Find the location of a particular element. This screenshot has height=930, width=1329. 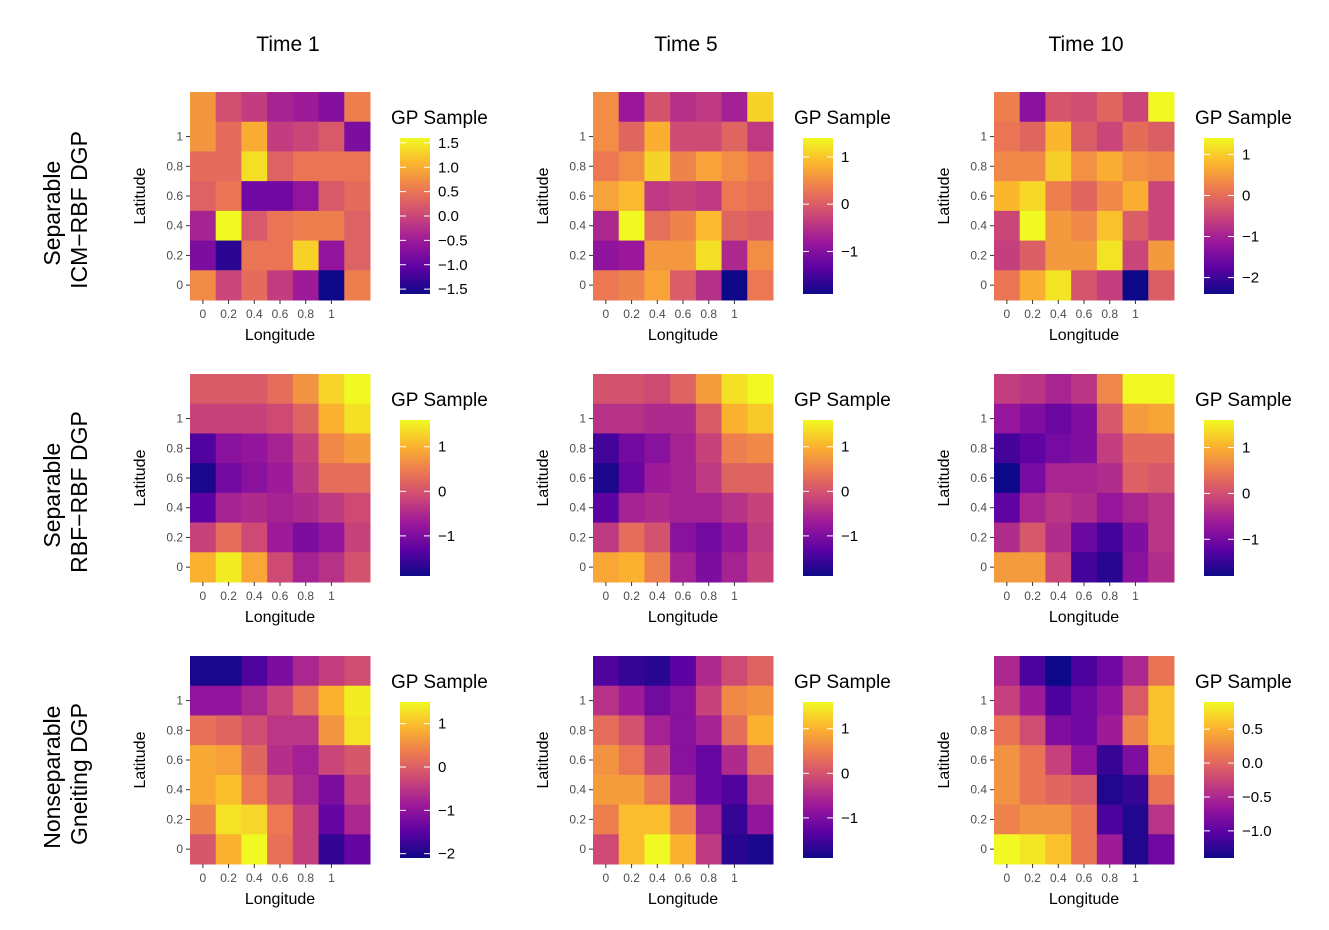

y-tick-label: 1 is located at coordinates (179, 701).